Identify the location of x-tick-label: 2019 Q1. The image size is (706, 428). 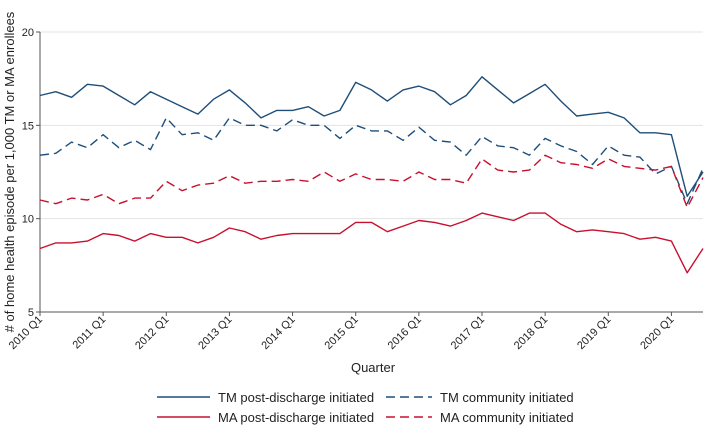
(594, 333).